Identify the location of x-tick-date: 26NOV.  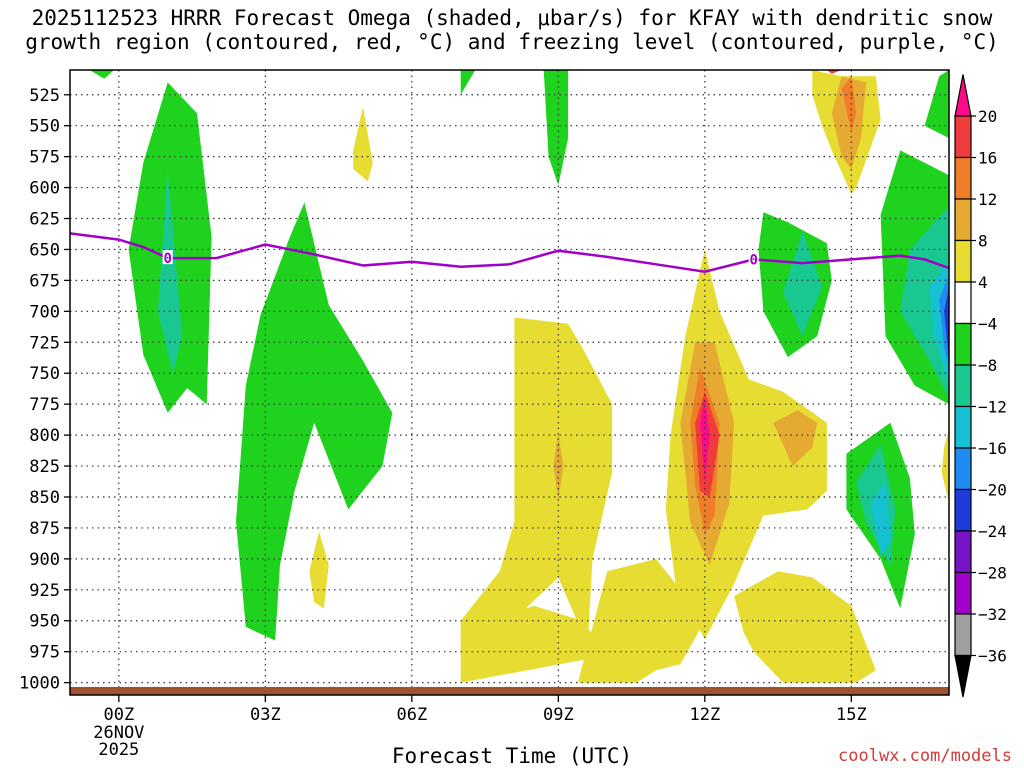
(118, 733).